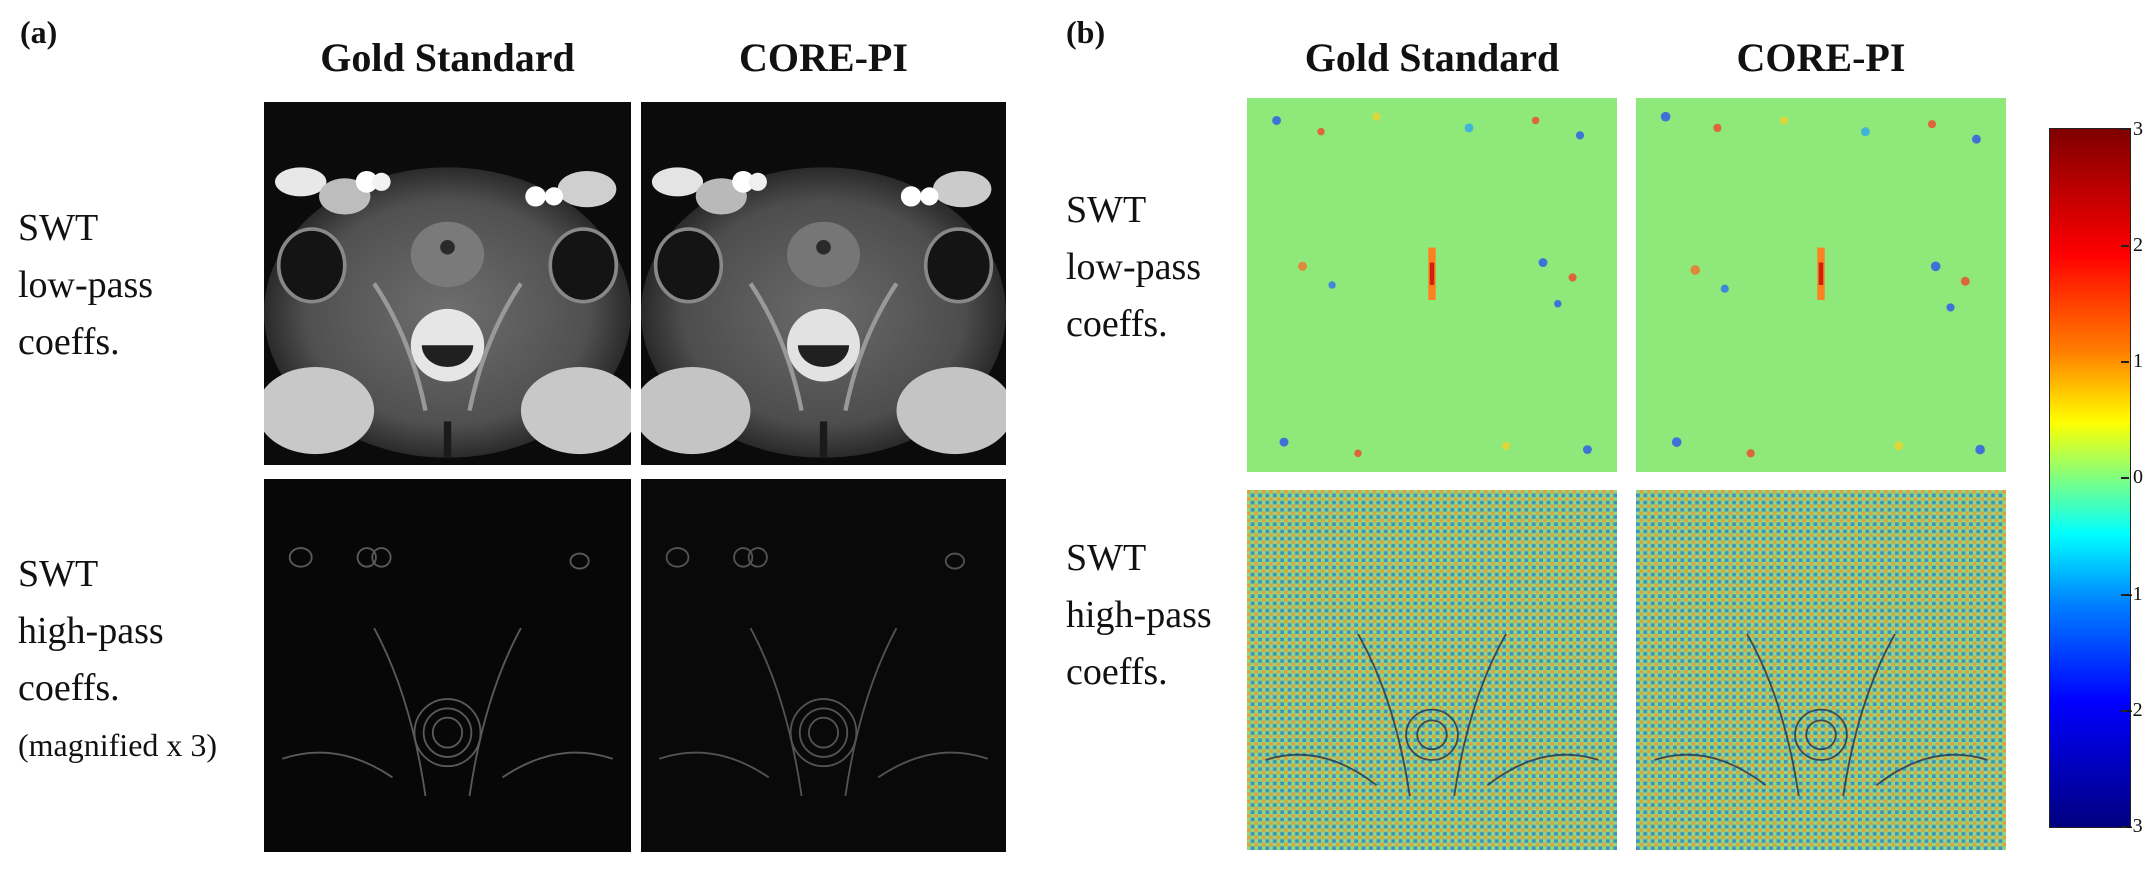  I want to click on panel-a-gold-standard-high-pass-image, so click(447, 665).